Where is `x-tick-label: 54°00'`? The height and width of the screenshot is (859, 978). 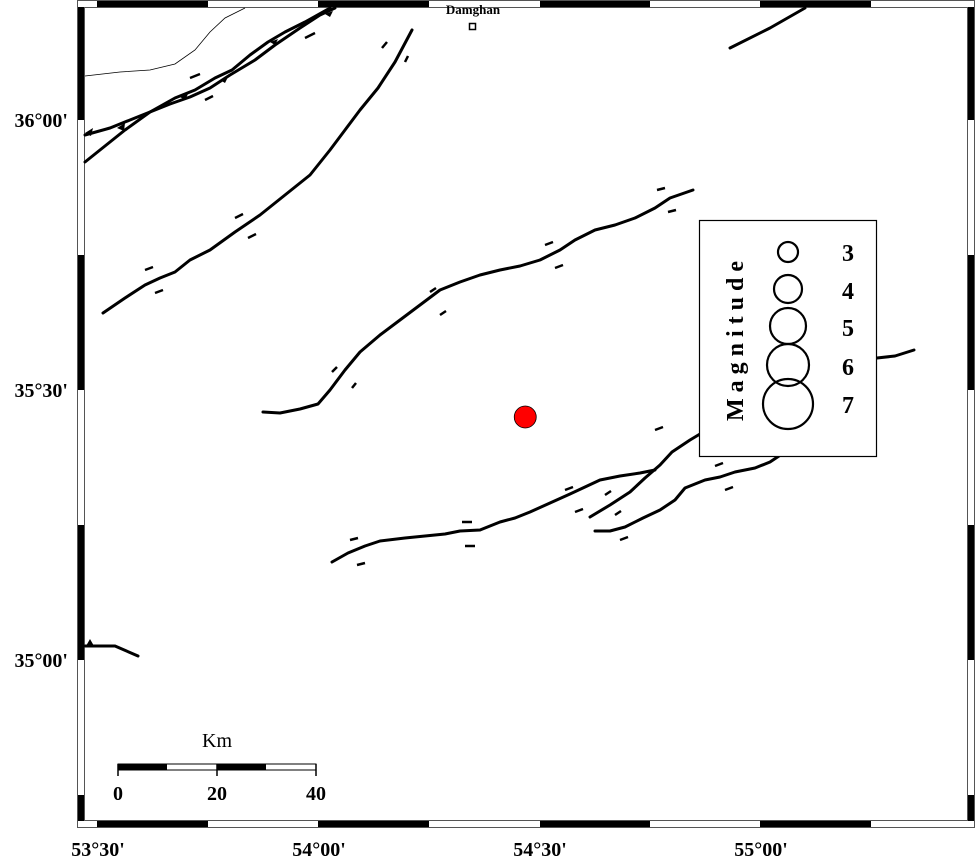
x-tick-label: 54°00' is located at coordinates (319, 849).